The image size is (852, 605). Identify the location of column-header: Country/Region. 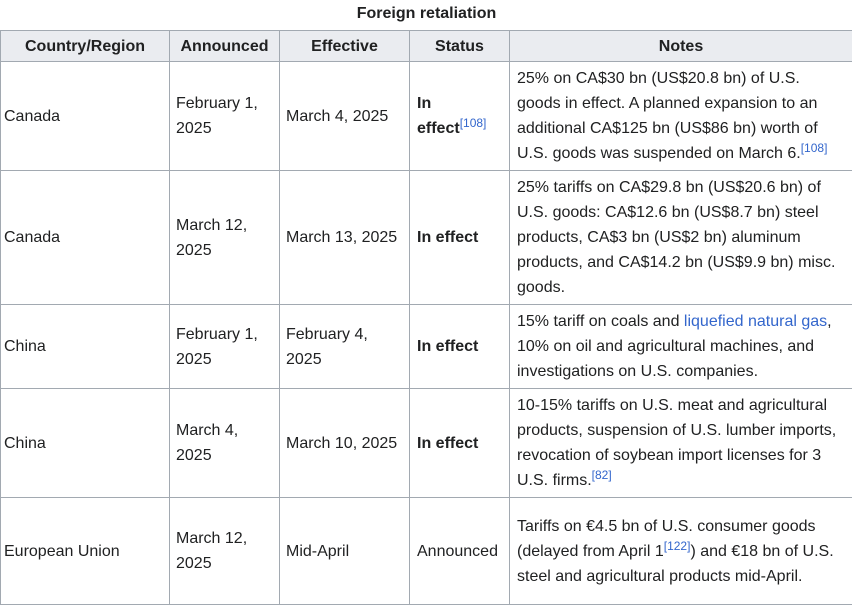
(85, 46).